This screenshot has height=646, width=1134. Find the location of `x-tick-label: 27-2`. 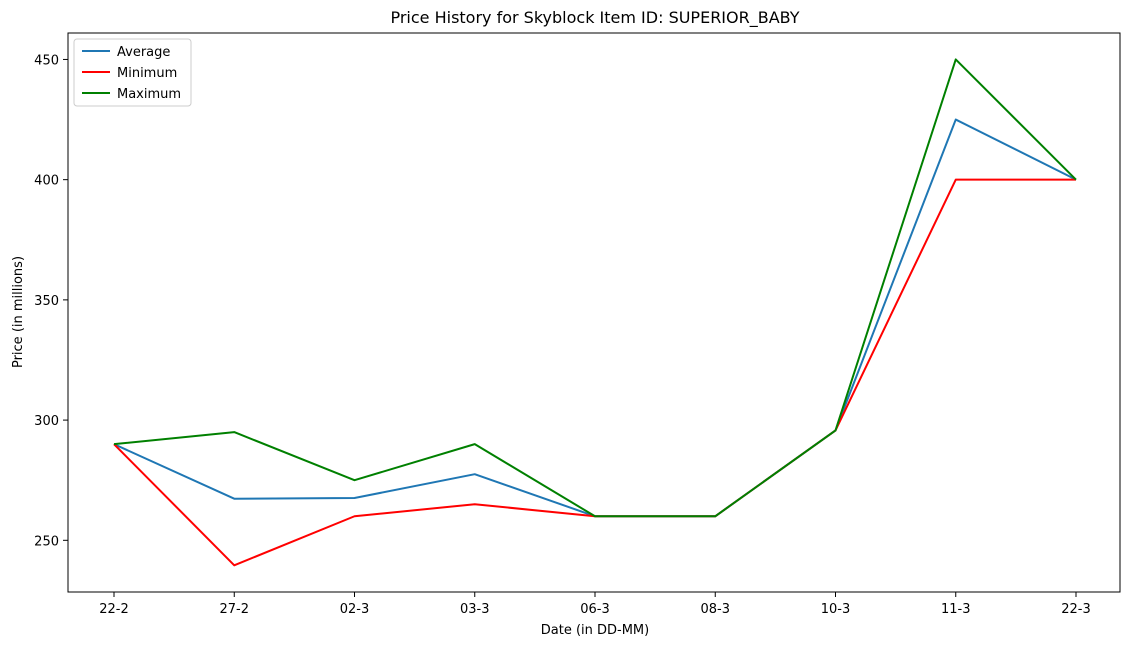

x-tick-label: 27-2 is located at coordinates (234, 609).